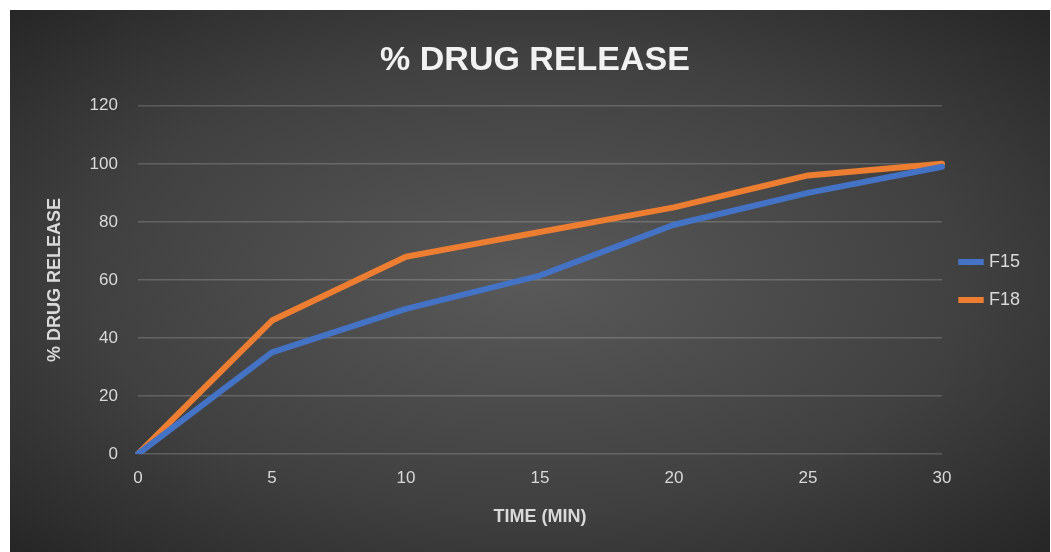 Image resolution: width=1051 pixels, height=552 pixels. What do you see at coordinates (540, 477) in the screenshot?
I see `x-tick-label: 15` at bounding box center [540, 477].